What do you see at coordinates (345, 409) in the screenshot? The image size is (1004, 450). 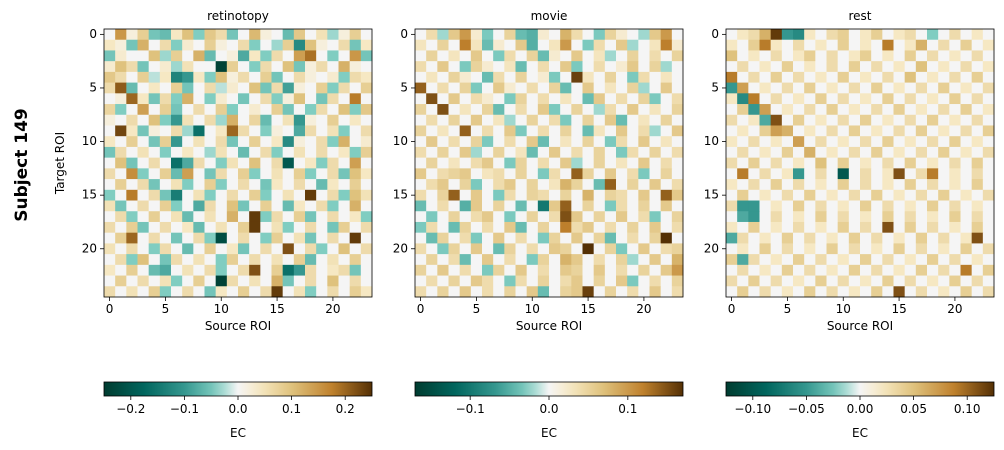 I see `colorbar-tick-label: 0.2` at bounding box center [345, 409].